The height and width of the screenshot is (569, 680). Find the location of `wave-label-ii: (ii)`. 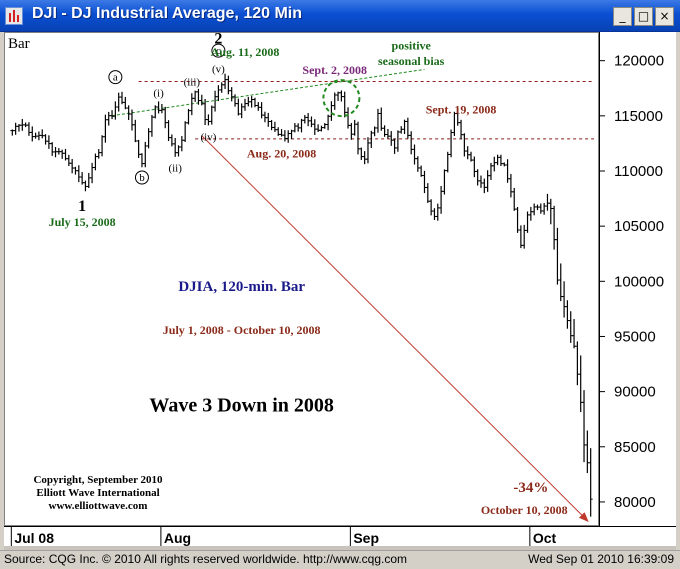

wave-label-ii: (ii) is located at coordinates (175, 169).